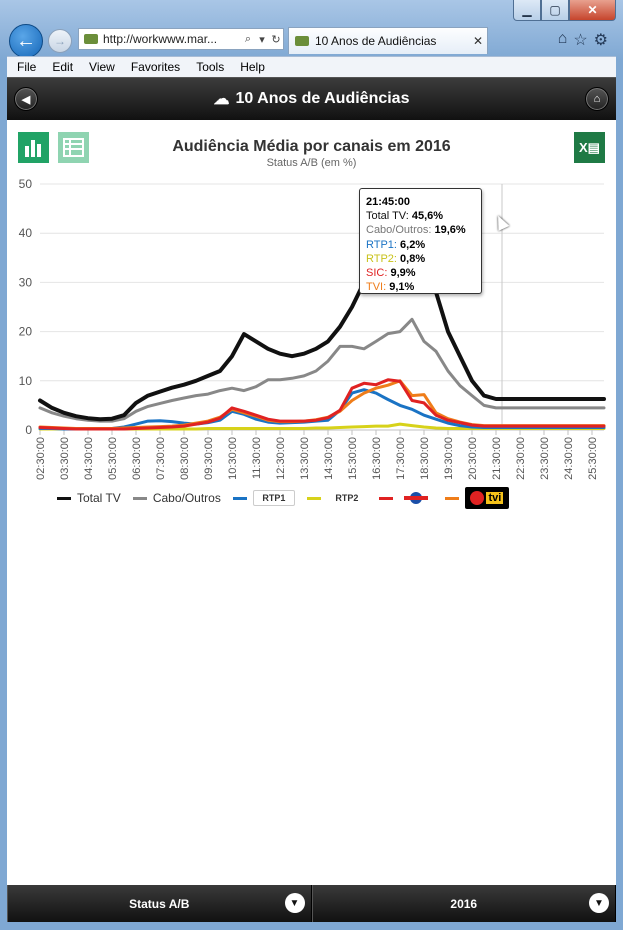 The height and width of the screenshot is (930, 623). What do you see at coordinates (376, 287) in the screenshot?
I see `tooltip-tvi-label: TVI:` at bounding box center [376, 287].